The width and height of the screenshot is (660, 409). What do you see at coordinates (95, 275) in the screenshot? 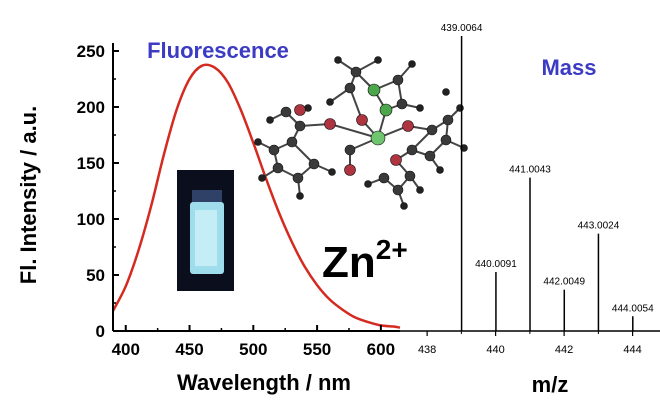
I see `y-tick-label: 50` at bounding box center [95, 275].